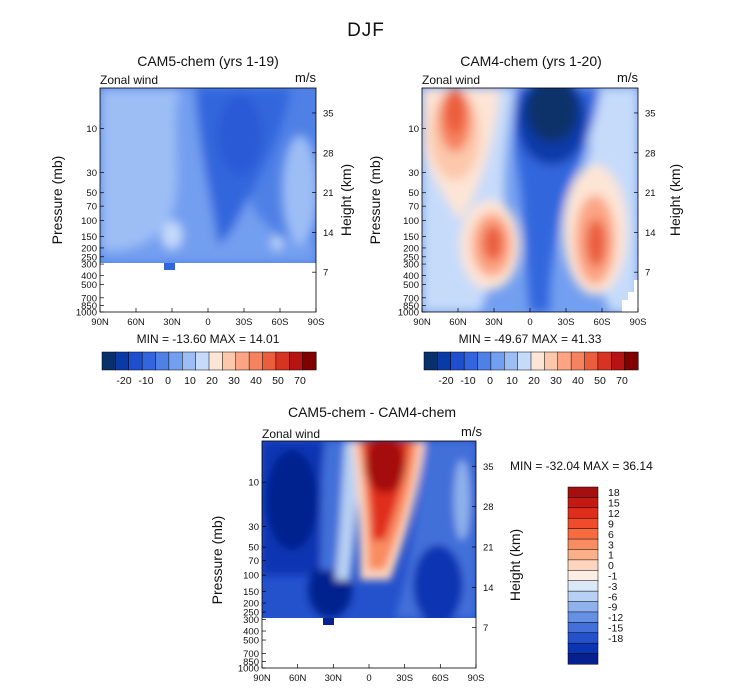  What do you see at coordinates (675, 200) in the screenshot?
I see `panel-cam4-y2label: Height (km)` at bounding box center [675, 200].